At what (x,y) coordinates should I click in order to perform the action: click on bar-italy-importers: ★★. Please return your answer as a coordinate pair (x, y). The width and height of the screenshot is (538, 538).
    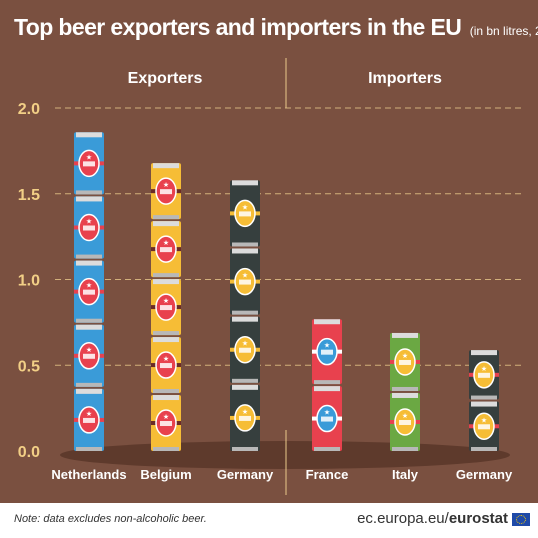
    Looking at the image, I should click on (405, 391).